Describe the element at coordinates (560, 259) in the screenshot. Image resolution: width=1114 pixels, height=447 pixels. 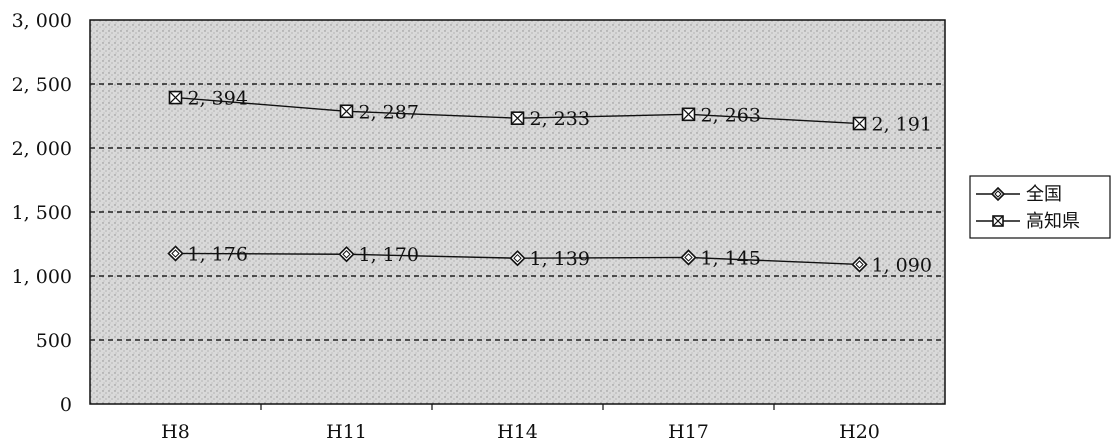
I see `data-label: 1, 139` at that location.